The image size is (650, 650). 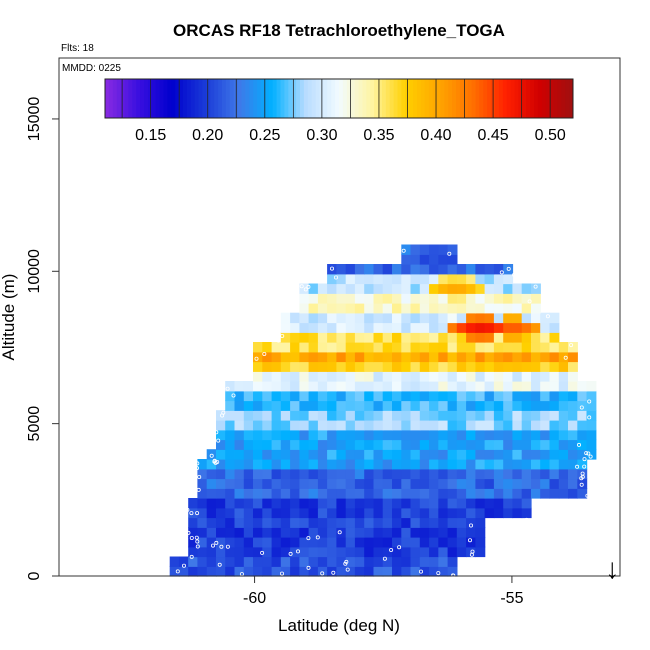 What do you see at coordinates (378, 135) in the screenshot?
I see `colorbar-tick-label: 0.35` at bounding box center [378, 135].